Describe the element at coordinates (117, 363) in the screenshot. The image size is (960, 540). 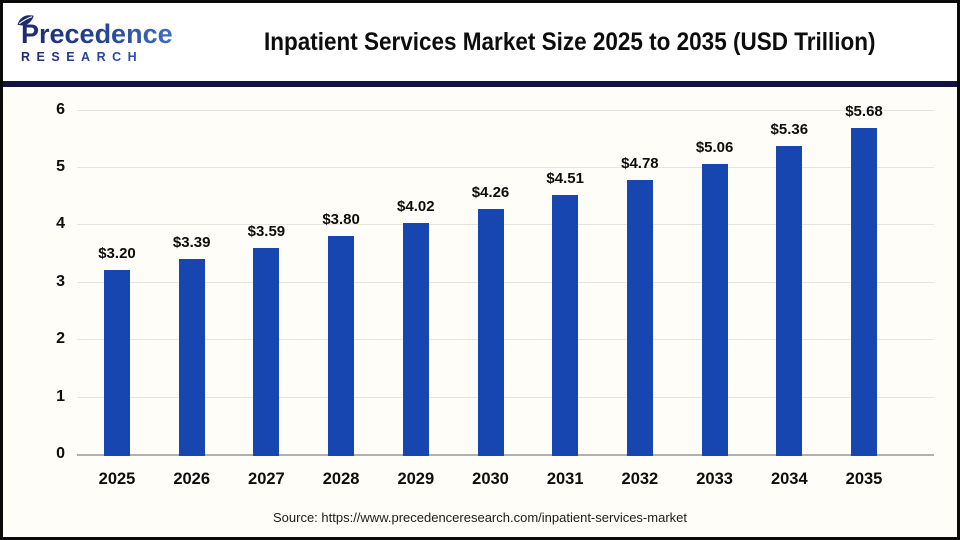
I see `bar-2025` at that location.